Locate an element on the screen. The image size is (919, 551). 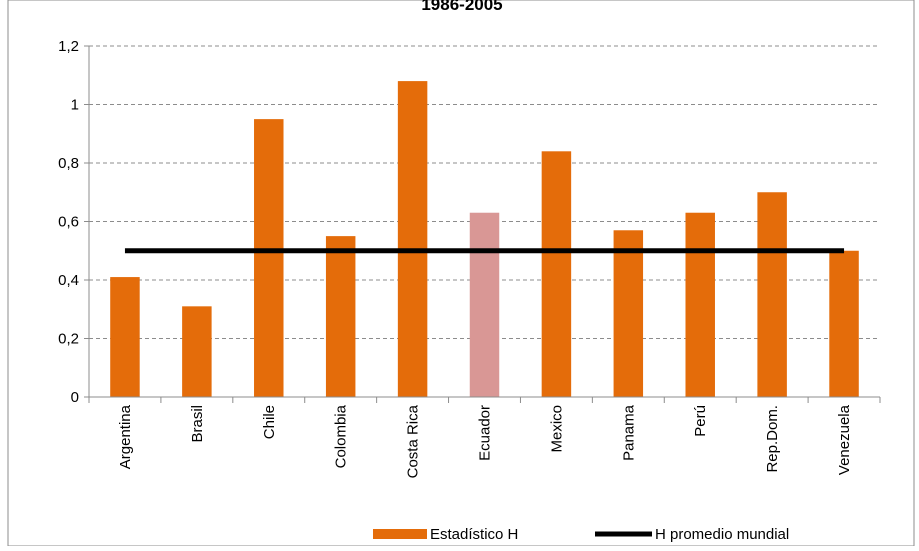
legend-label-h-promedio-mundial: H promedio mundial is located at coordinates (722, 534).